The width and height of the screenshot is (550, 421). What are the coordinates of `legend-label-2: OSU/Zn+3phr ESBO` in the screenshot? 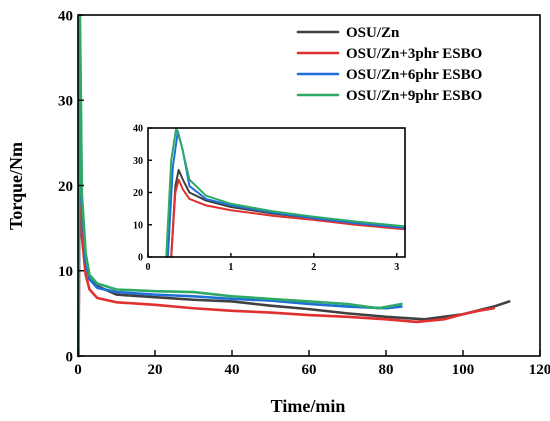 It's located at (414, 54).